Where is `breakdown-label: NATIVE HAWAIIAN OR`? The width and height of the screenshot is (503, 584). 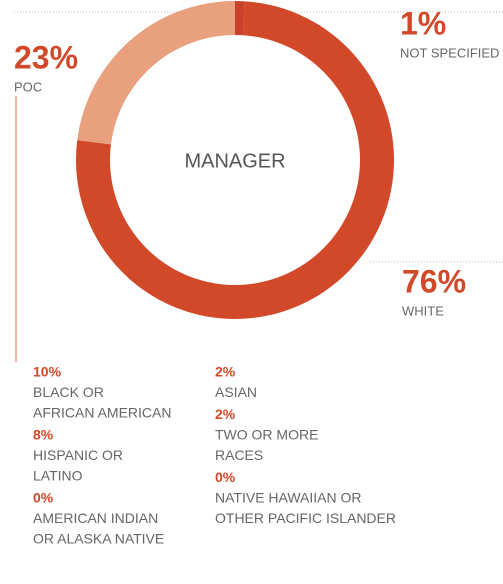
breakdown-label: NATIVE HAWAIIAN OR is located at coordinates (288, 498).